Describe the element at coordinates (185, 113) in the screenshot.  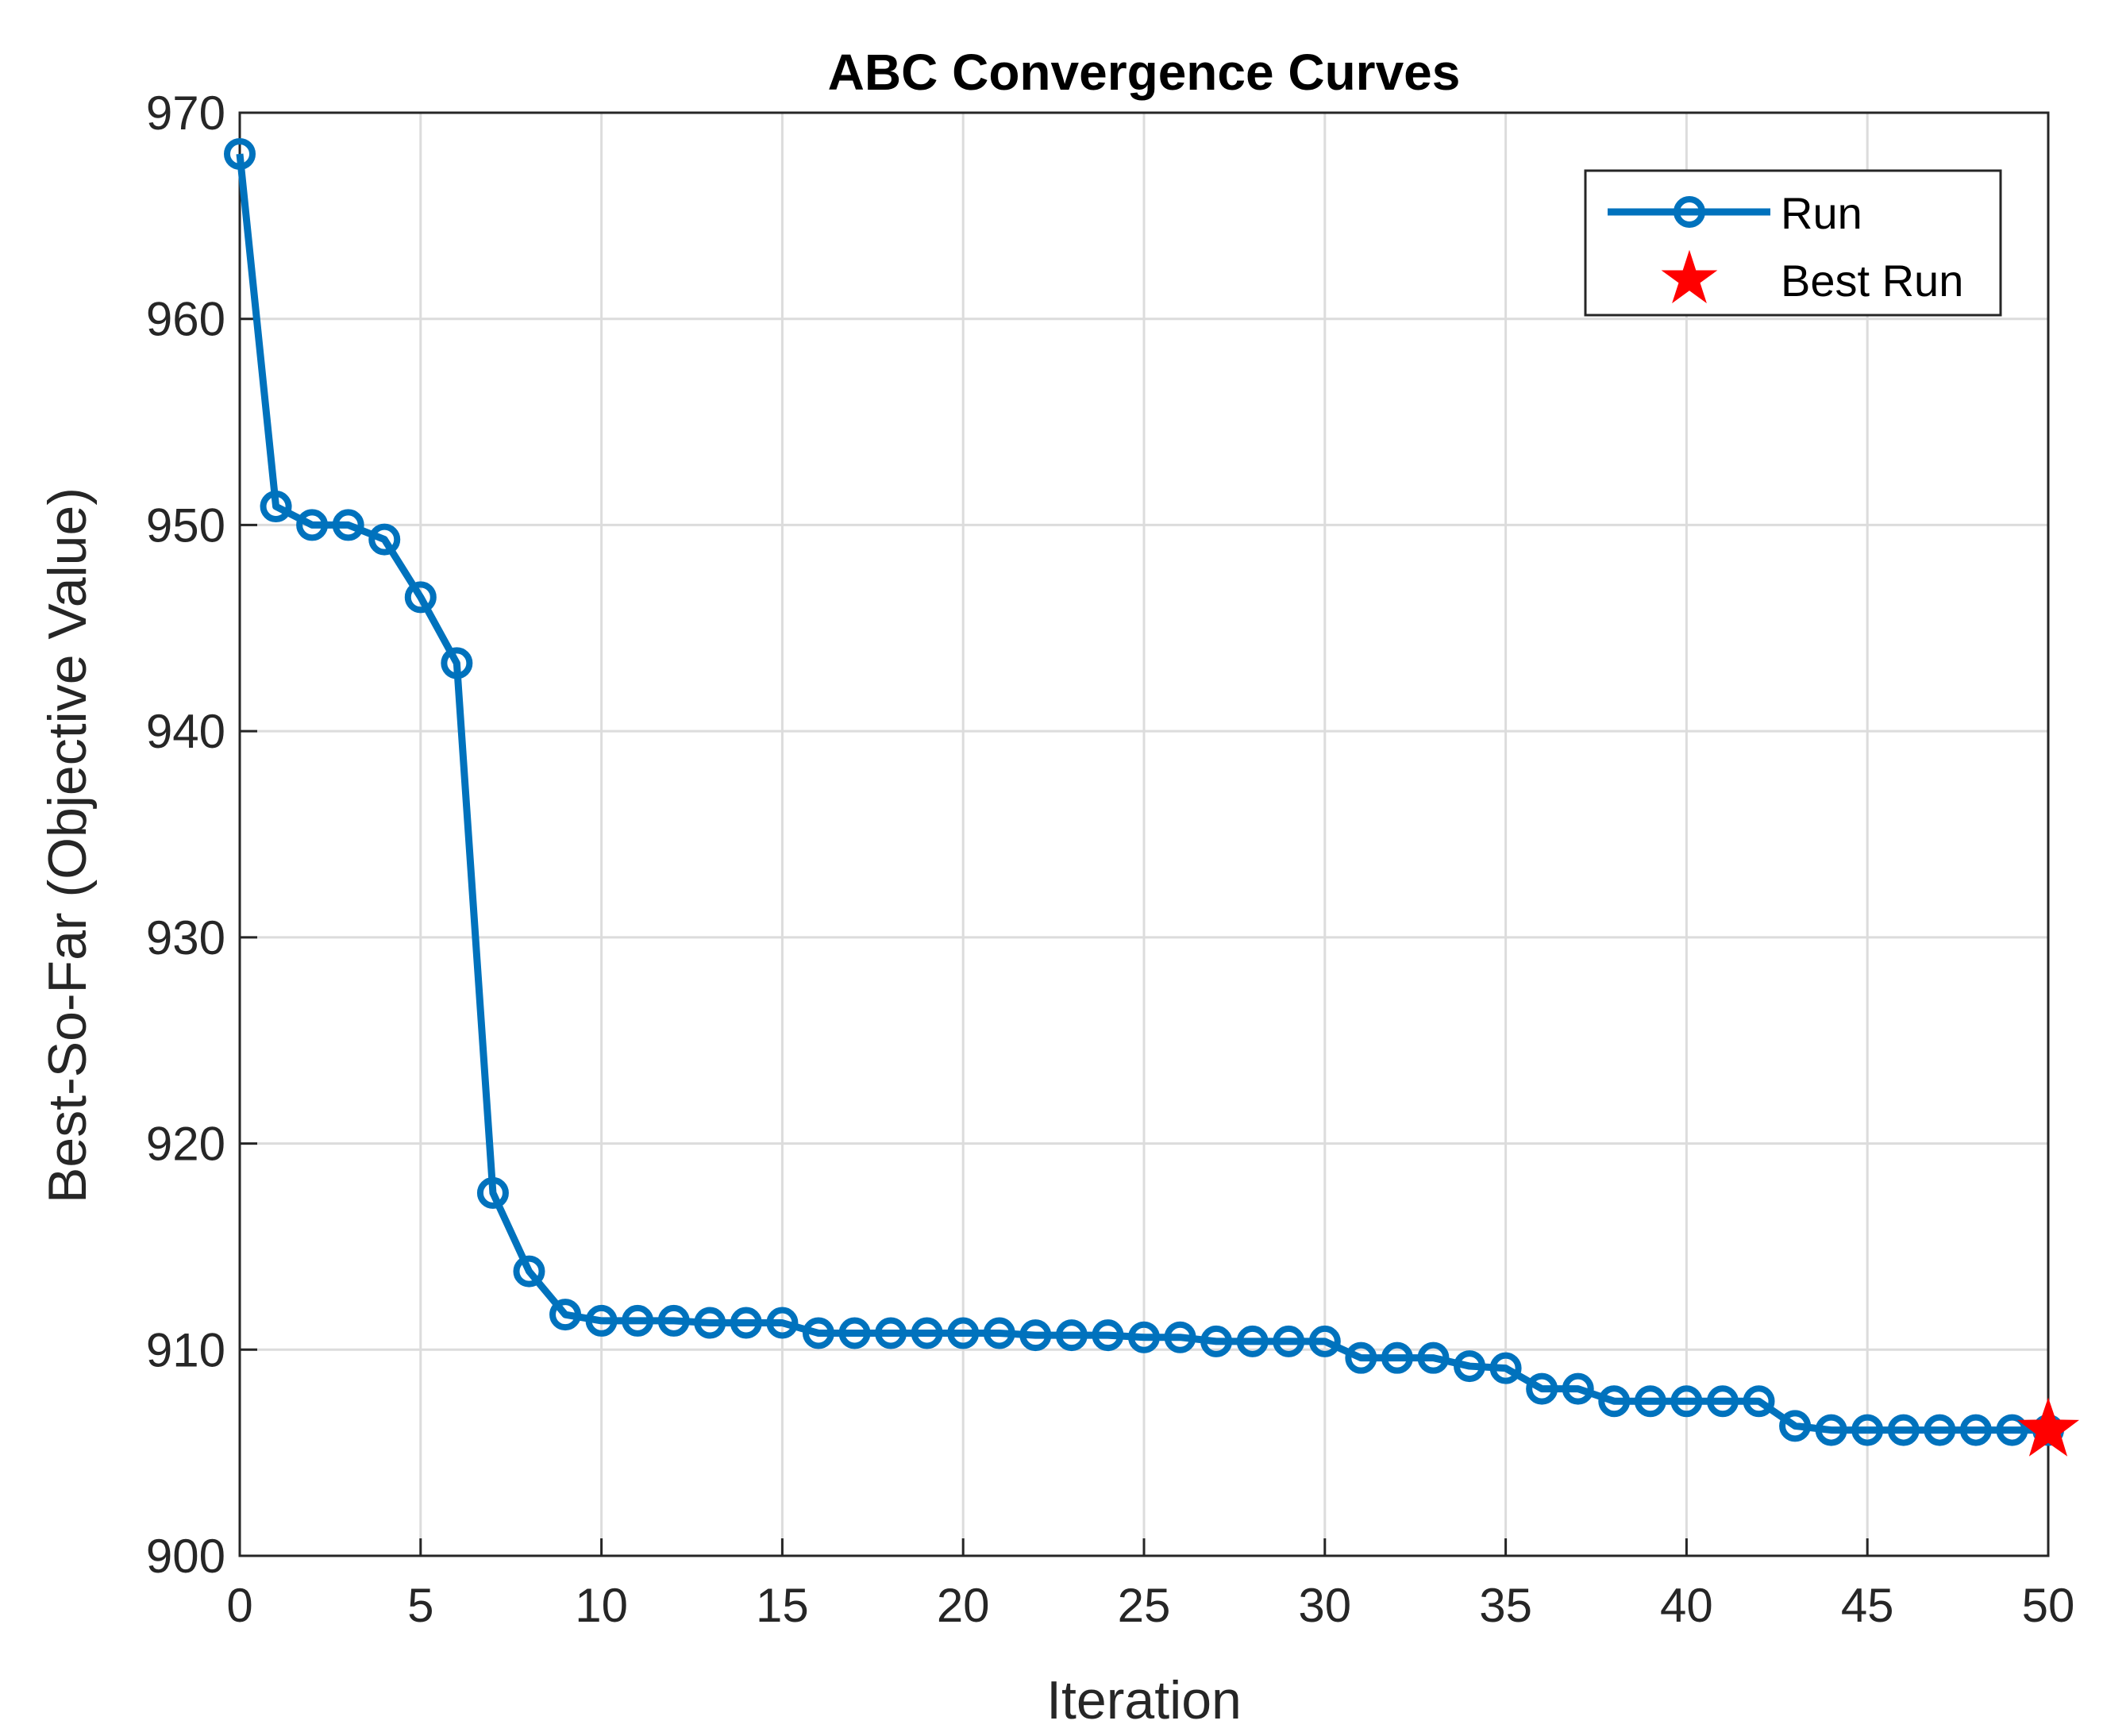
I see `y-tick-label: 970` at that location.